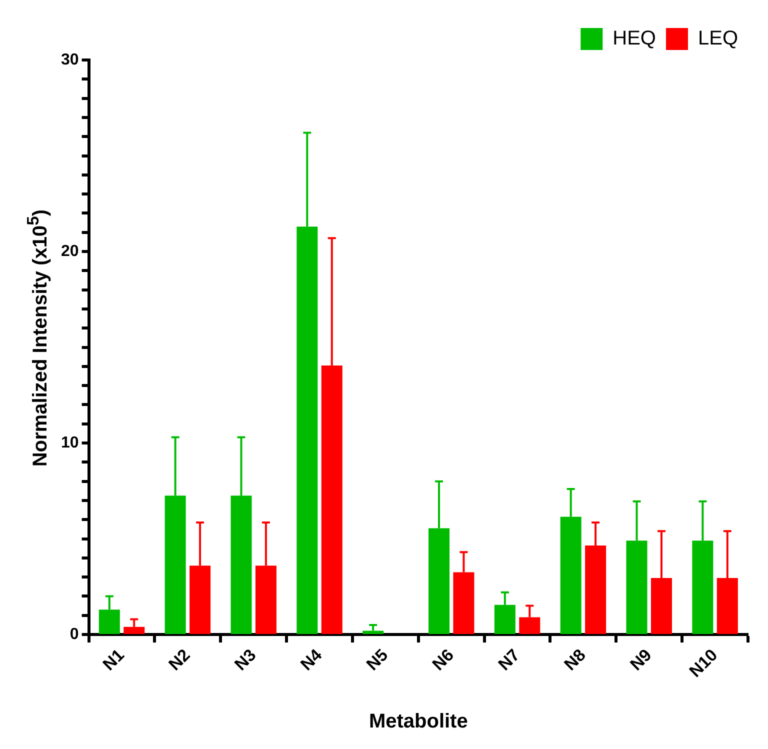  What do you see at coordinates (70, 251) in the screenshot?
I see `y-tick-label: 20` at bounding box center [70, 251].